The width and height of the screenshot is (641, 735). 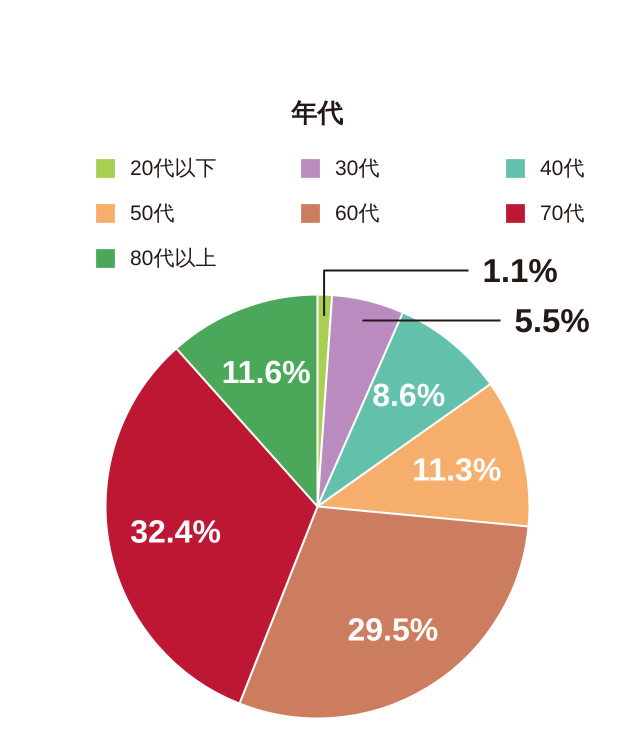 What do you see at coordinates (563, 214) in the screenshot?
I see `legend-label: 70代` at bounding box center [563, 214].